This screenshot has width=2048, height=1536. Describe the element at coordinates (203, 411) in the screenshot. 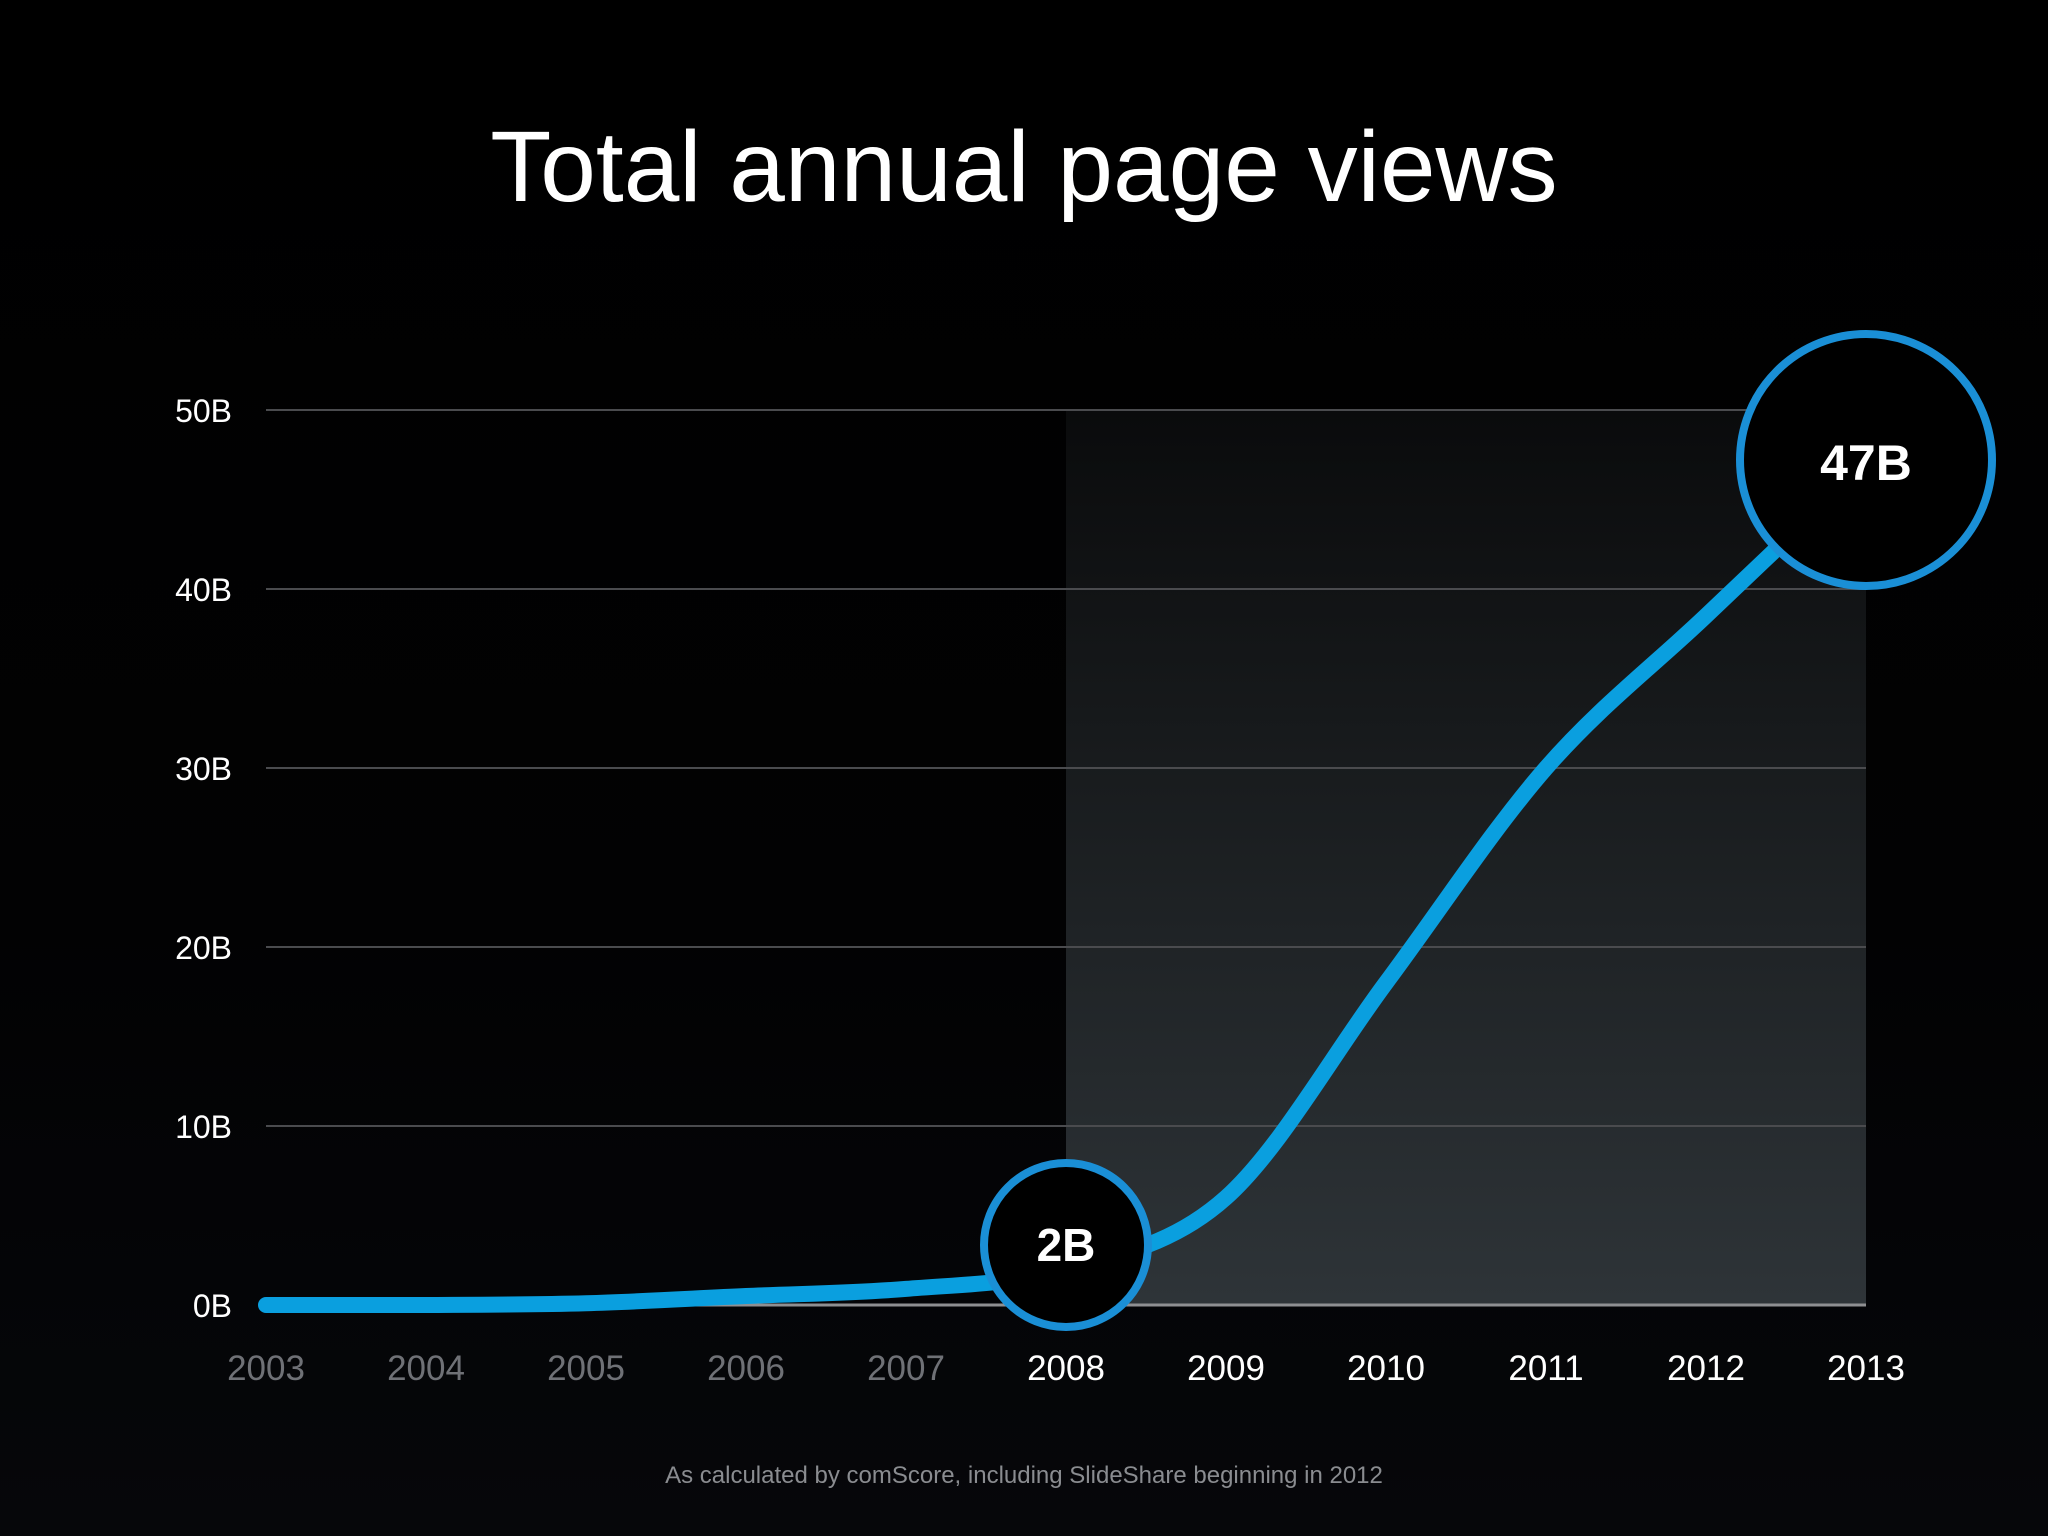

I see `y-tick-label: 50B` at that location.